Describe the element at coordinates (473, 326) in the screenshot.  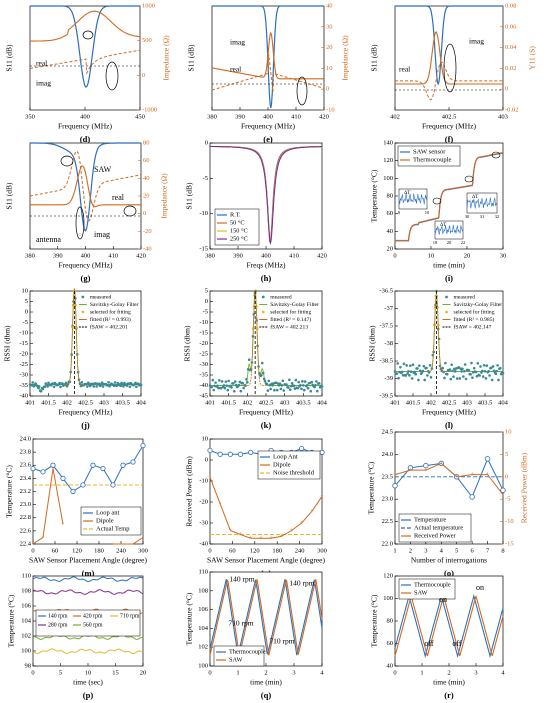
I see `legend-text: fSAW = 402.147` at that location.